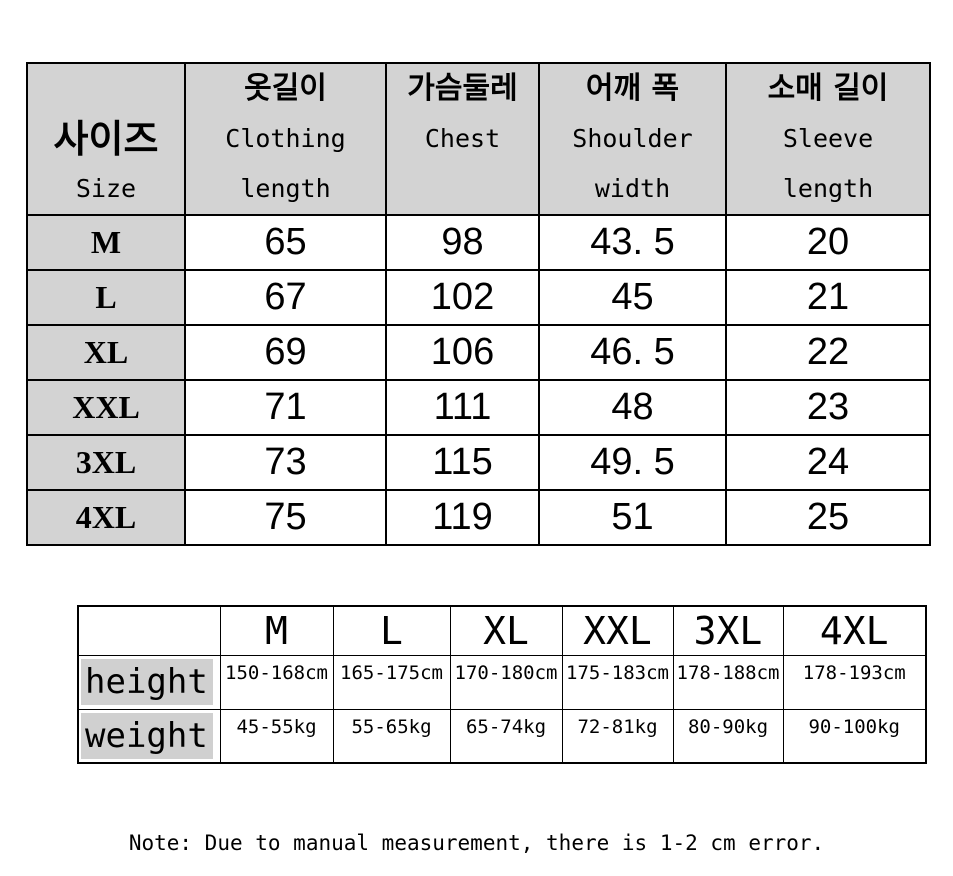 The image size is (953, 876). What do you see at coordinates (391, 630) in the screenshot?
I see `fit-size-header: L` at bounding box center [391, 630].